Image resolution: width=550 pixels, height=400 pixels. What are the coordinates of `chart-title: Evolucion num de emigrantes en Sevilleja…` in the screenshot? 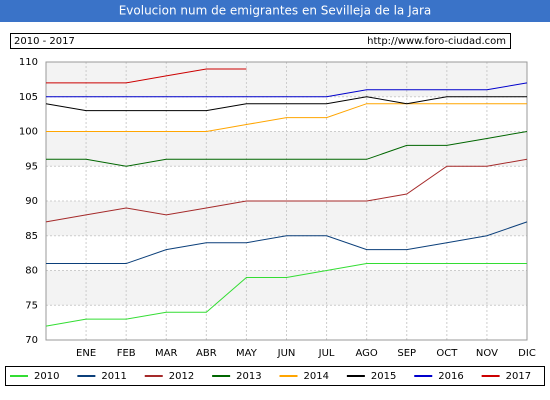 It's located at (275, 11).